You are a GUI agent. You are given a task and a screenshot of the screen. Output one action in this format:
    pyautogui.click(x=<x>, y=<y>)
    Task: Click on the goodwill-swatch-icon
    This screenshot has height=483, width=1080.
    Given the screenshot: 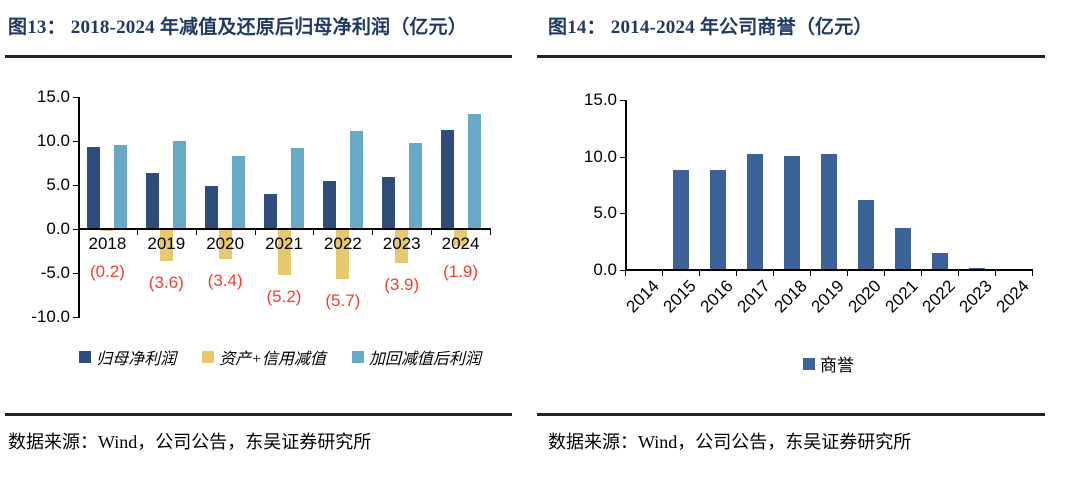 What is the action you would take?
    pyautogui.click(x=809, y=363)
    